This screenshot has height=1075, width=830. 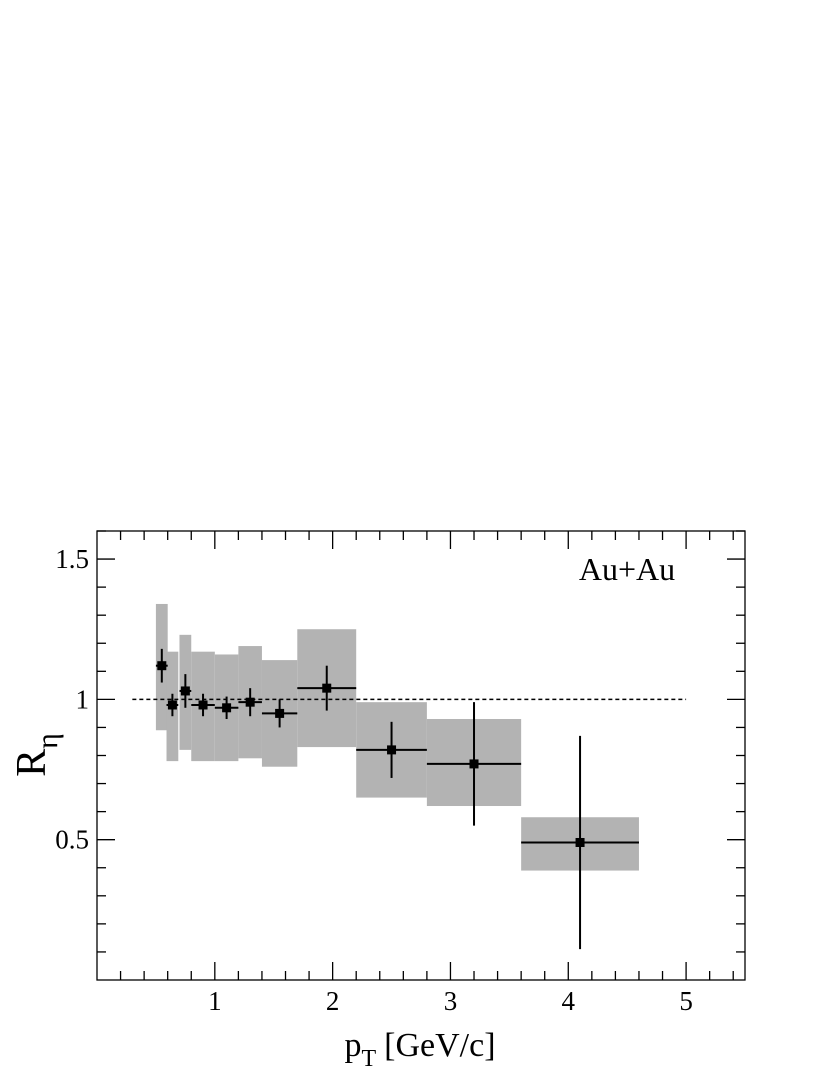 What do you see at coordinates (72, 840) in the screenshot?
I see `y-tick-label: 0.5` at bounding box center [72, 840].